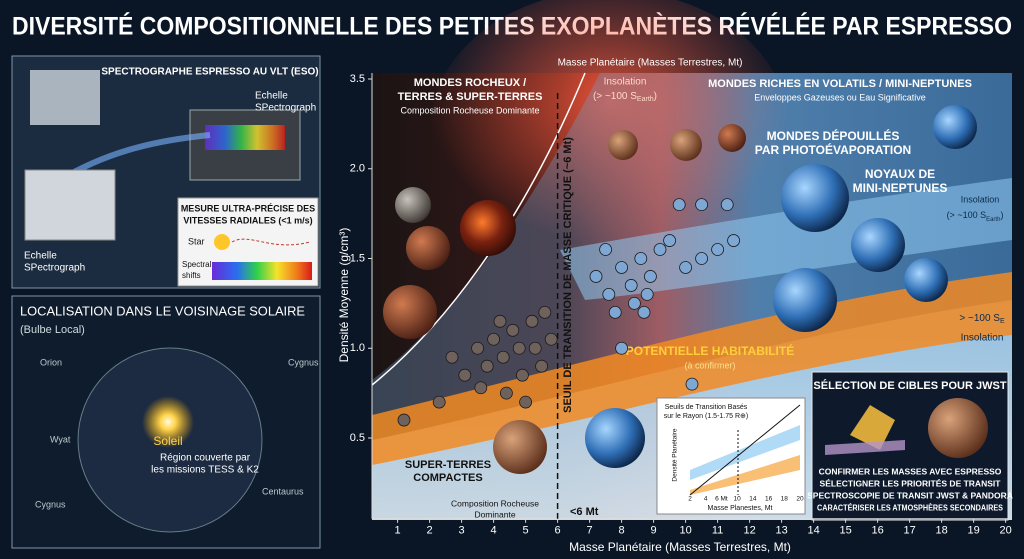  What do you see at coordinates (909, 531) in the screenshot?
I see `x-tick-label: 17` at bounding box center [909, 531].